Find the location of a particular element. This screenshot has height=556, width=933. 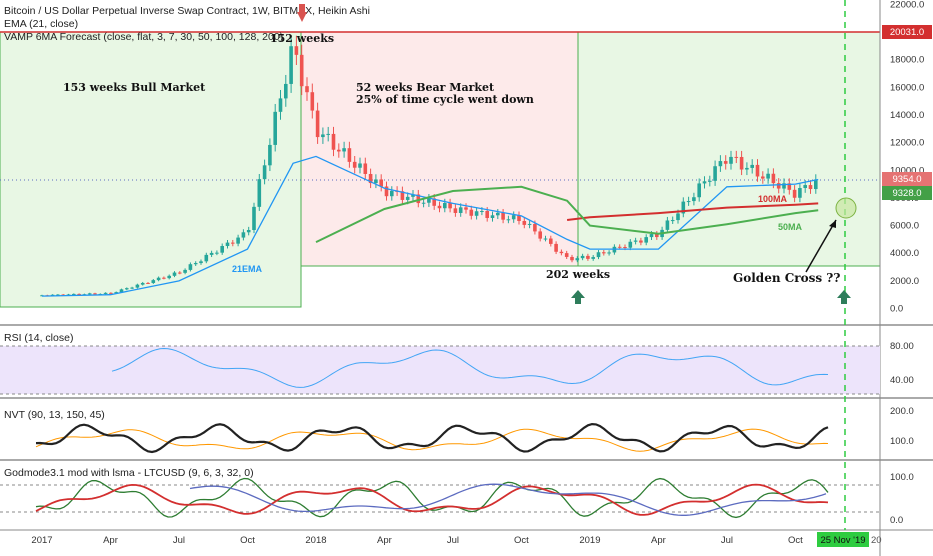

time-axis-label: 2017 is located at coordinates (41, 540).